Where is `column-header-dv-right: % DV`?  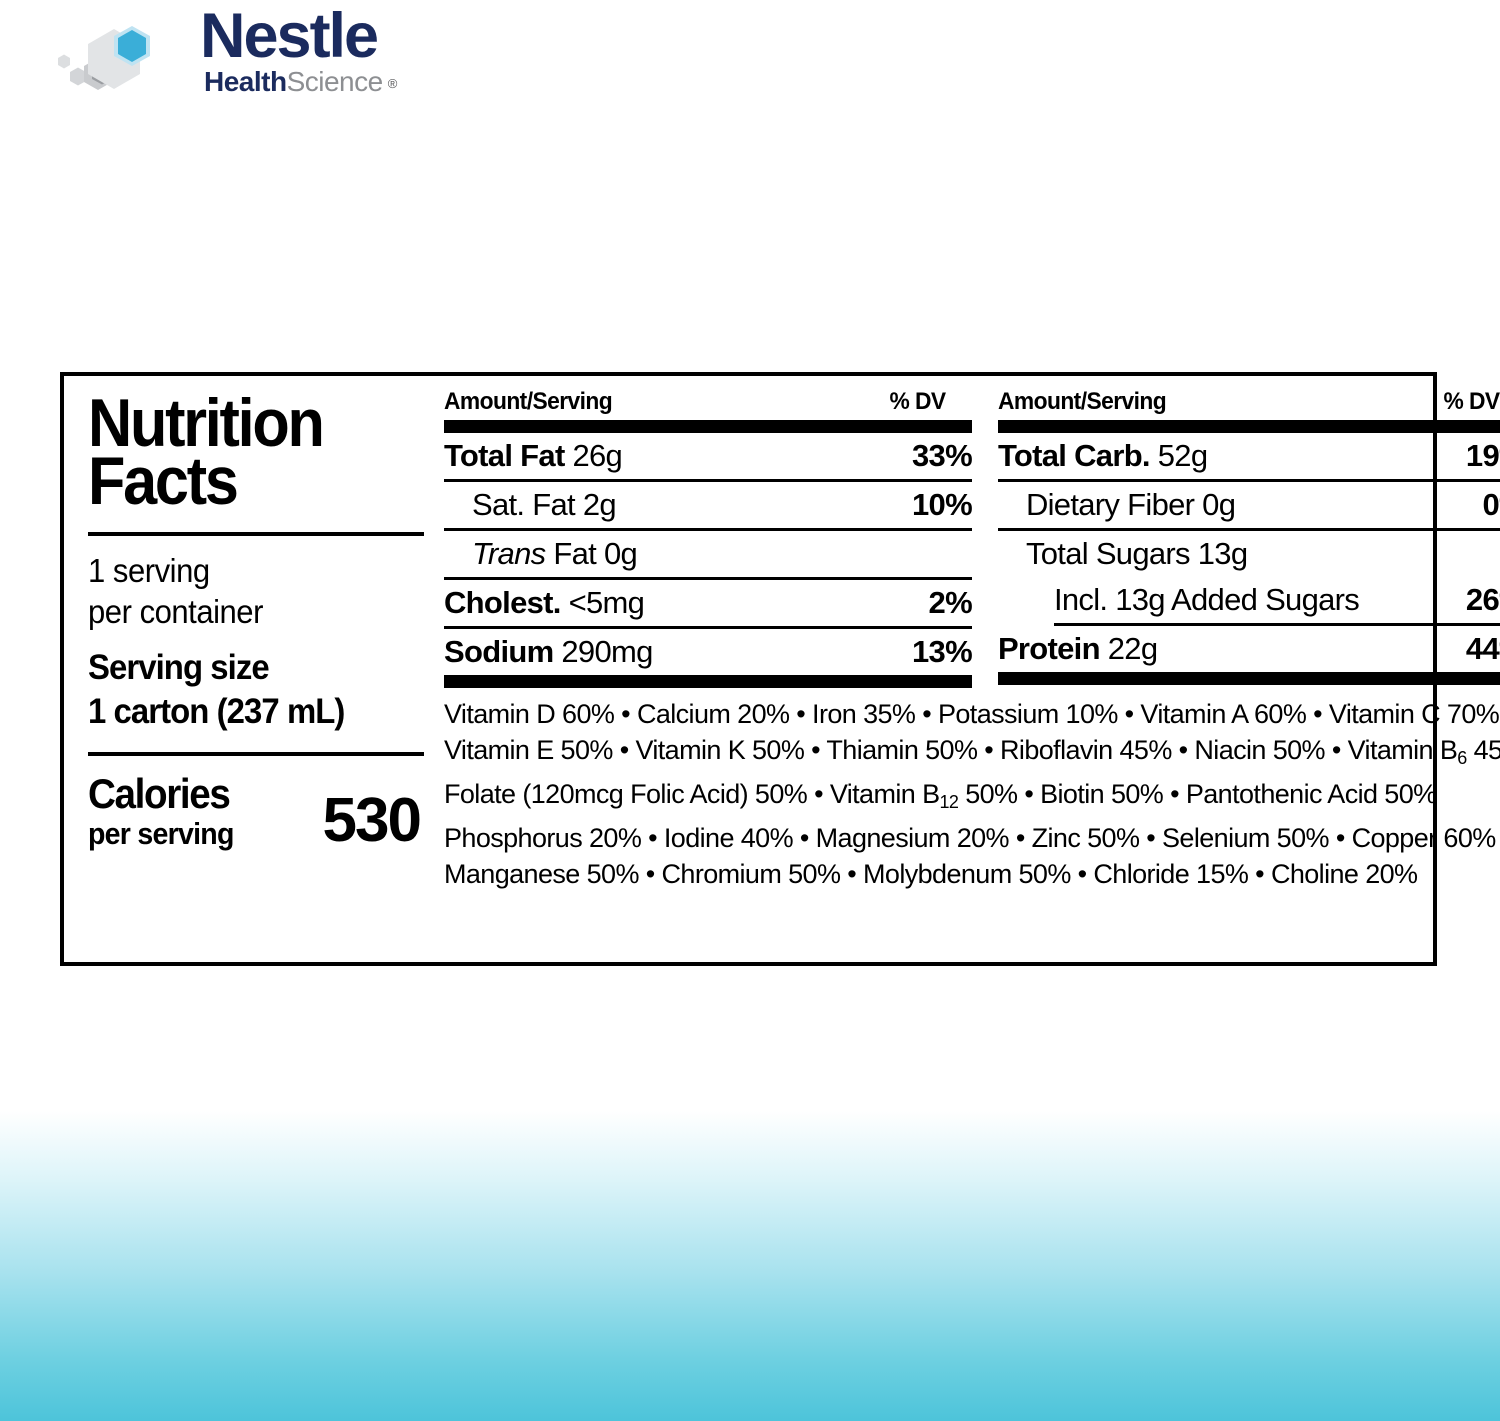
column-header-dv-right: % DV is located at coordinates (1471, 401).